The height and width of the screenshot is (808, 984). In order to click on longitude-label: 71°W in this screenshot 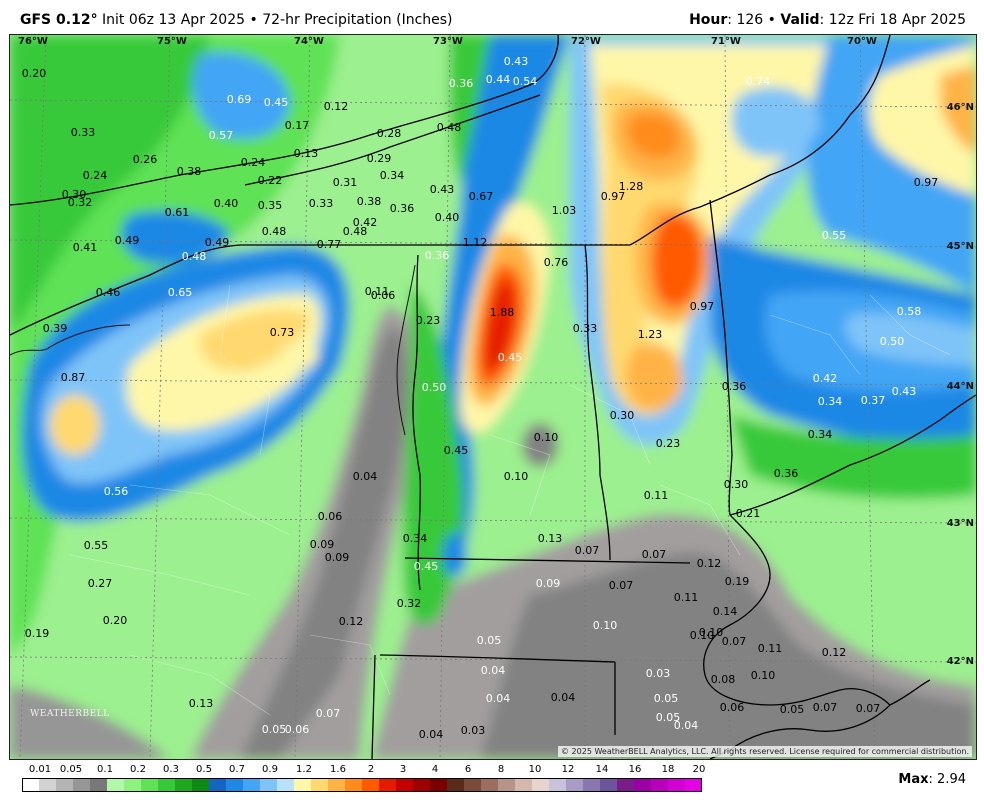, I will do `click(726, 41)`.